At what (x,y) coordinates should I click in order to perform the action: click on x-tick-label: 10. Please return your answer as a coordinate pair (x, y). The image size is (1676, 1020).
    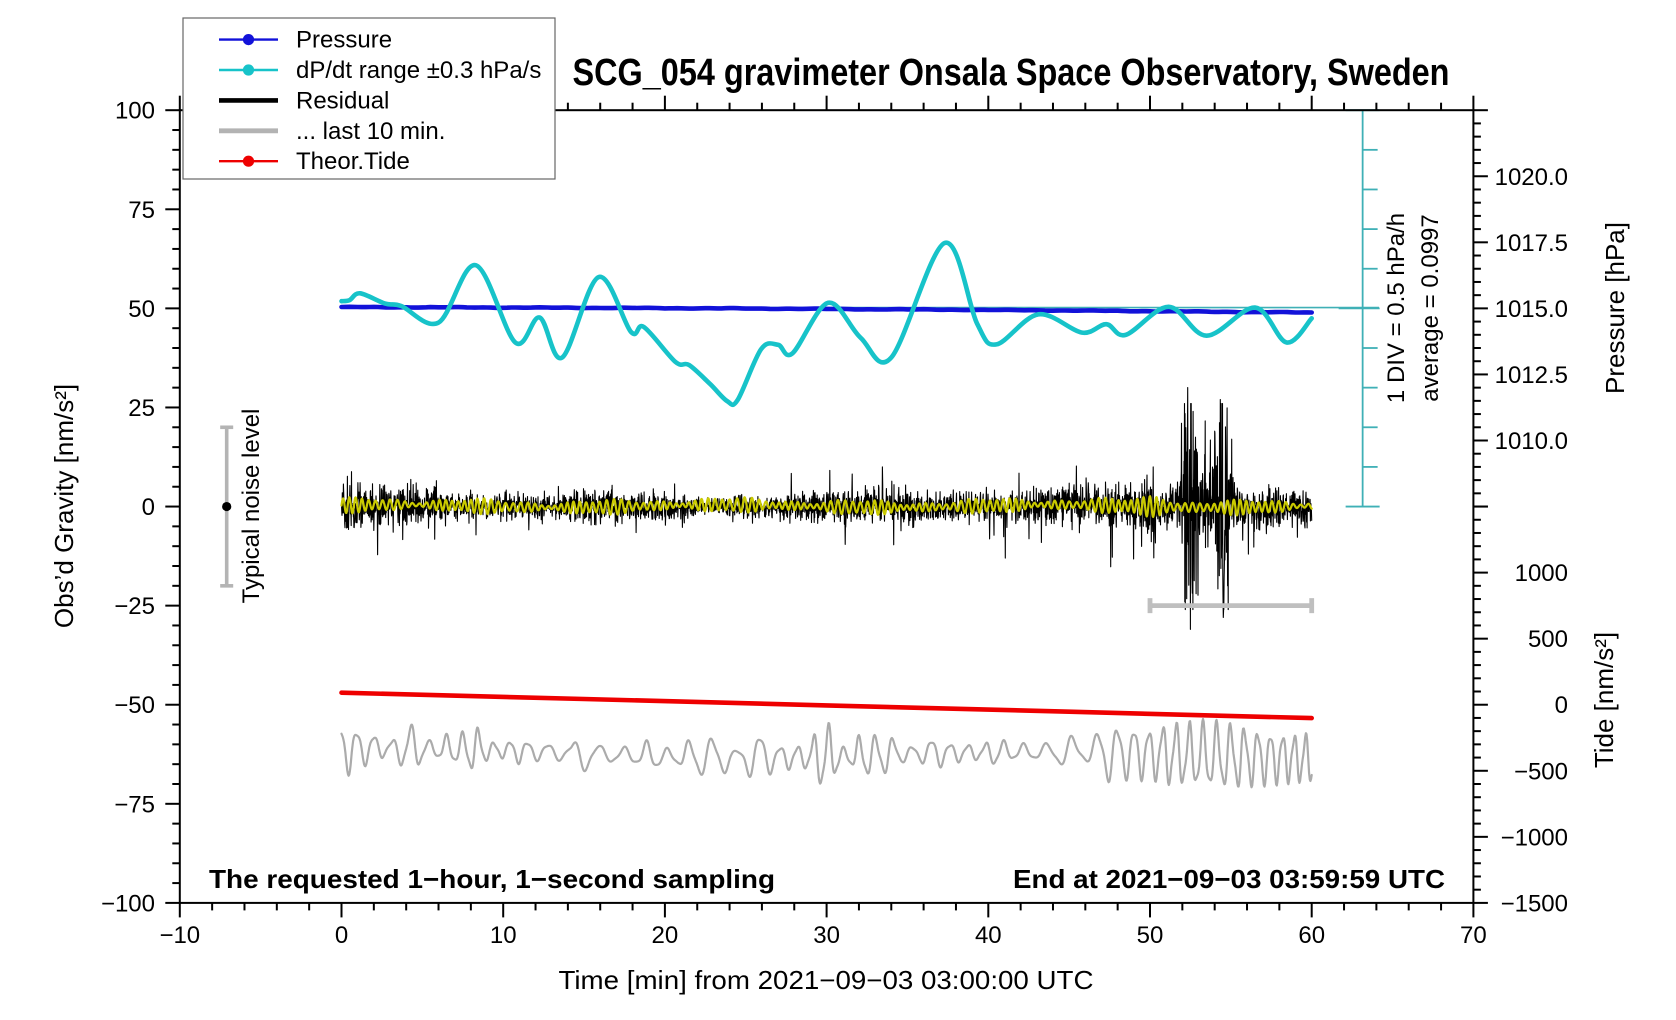
    Looking at the image, I should click on (503, 935).